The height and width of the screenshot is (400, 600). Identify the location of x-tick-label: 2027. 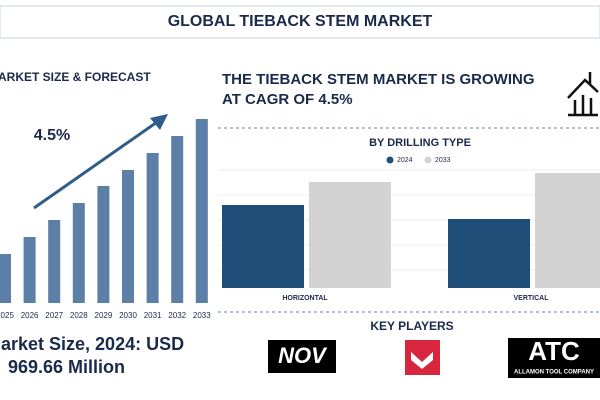
(54, 315).